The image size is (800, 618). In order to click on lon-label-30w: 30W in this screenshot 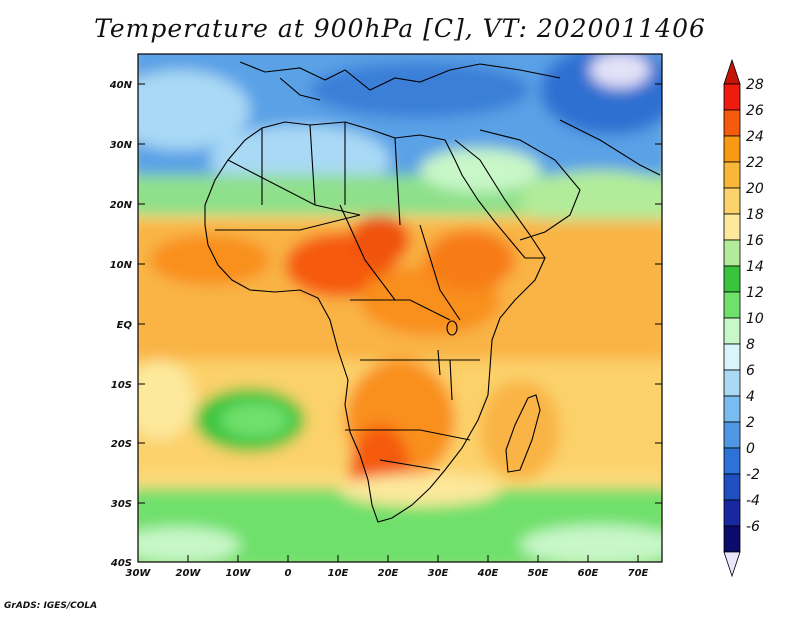, I will do `click(139, 573)`.